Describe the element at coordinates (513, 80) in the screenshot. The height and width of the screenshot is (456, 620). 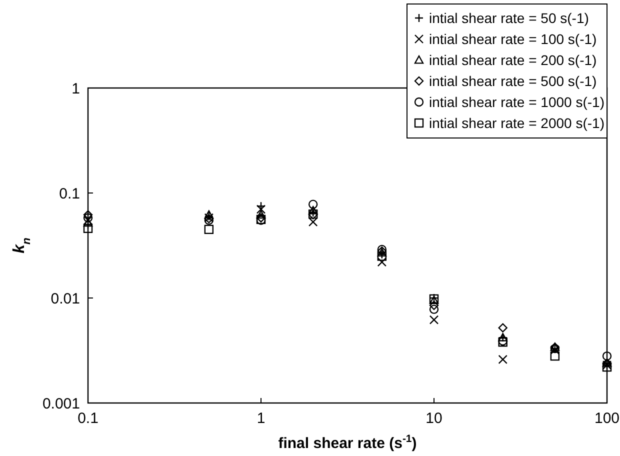
I see `legend-label: intial shear rate = 500 s(-1)` at that location.